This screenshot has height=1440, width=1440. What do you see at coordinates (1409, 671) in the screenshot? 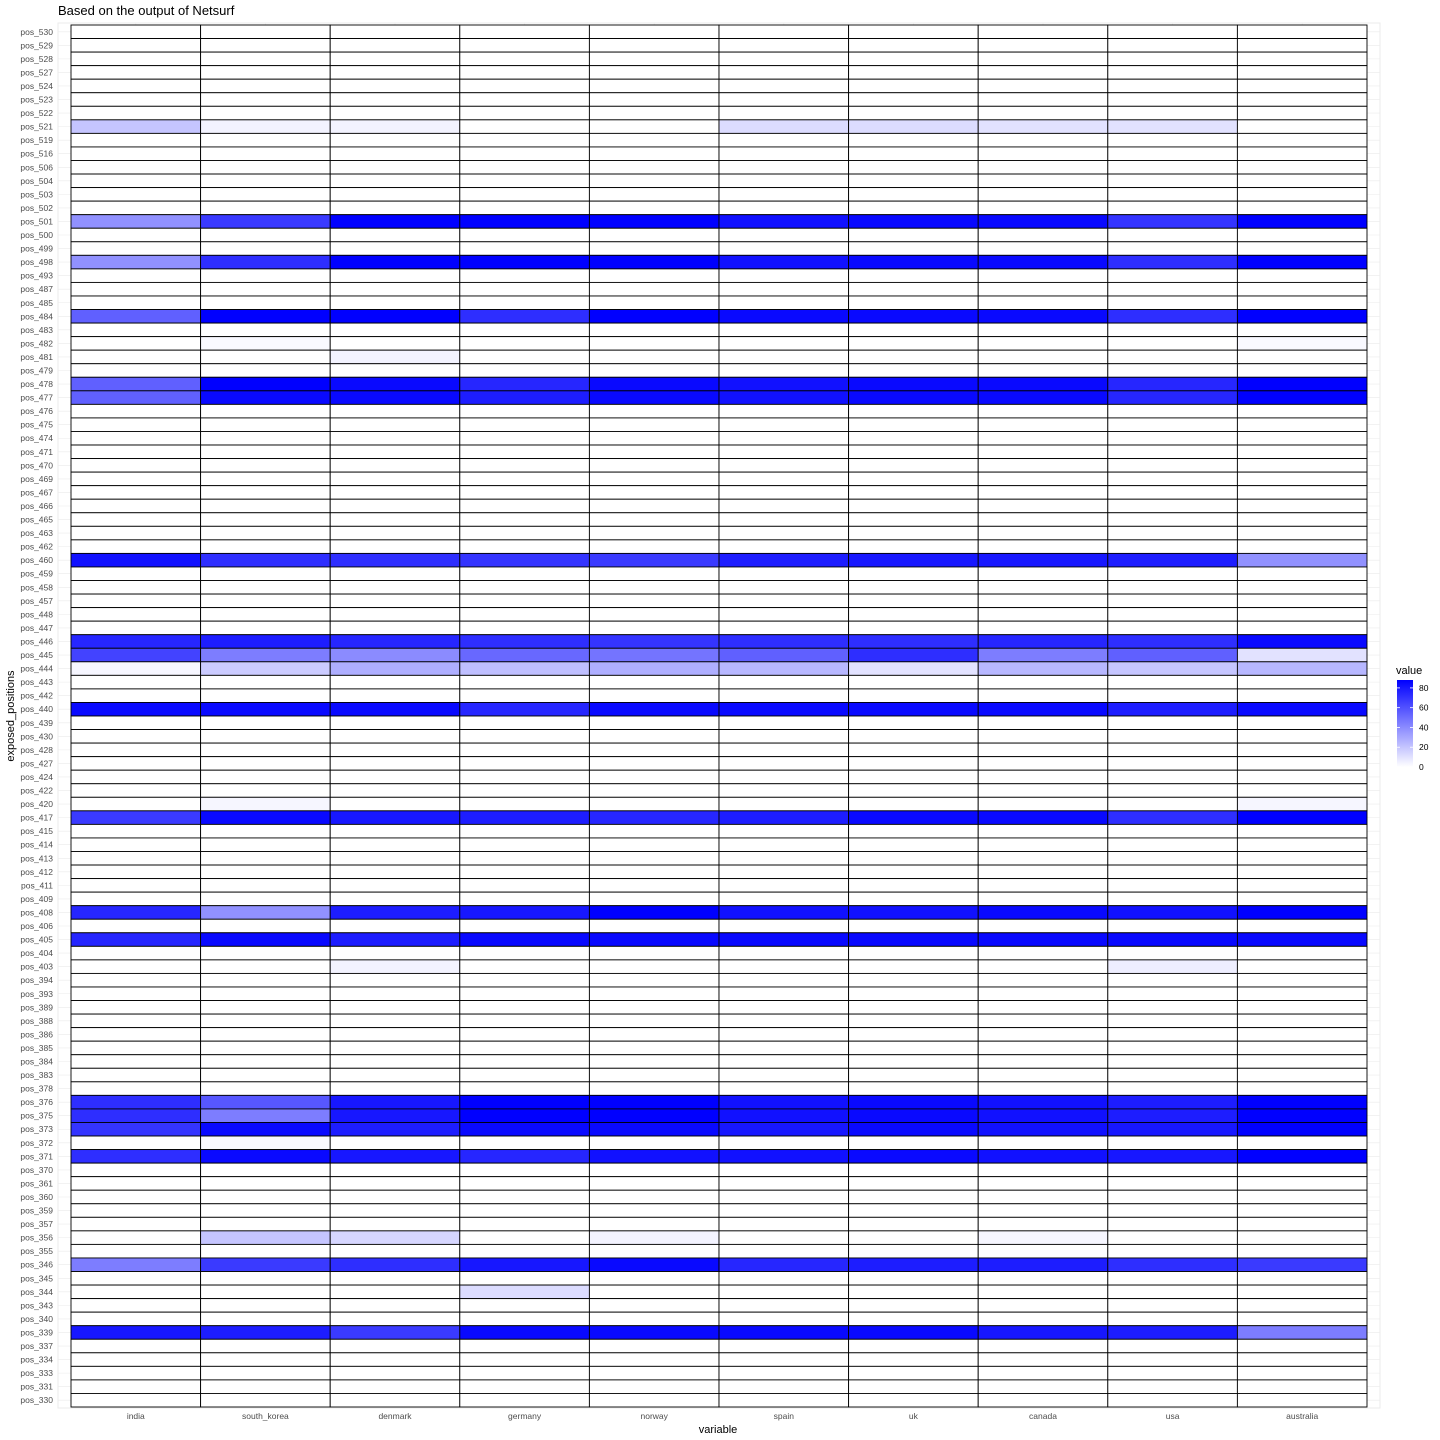
I see `legend-title: value` at bounding box center [1409, 671].